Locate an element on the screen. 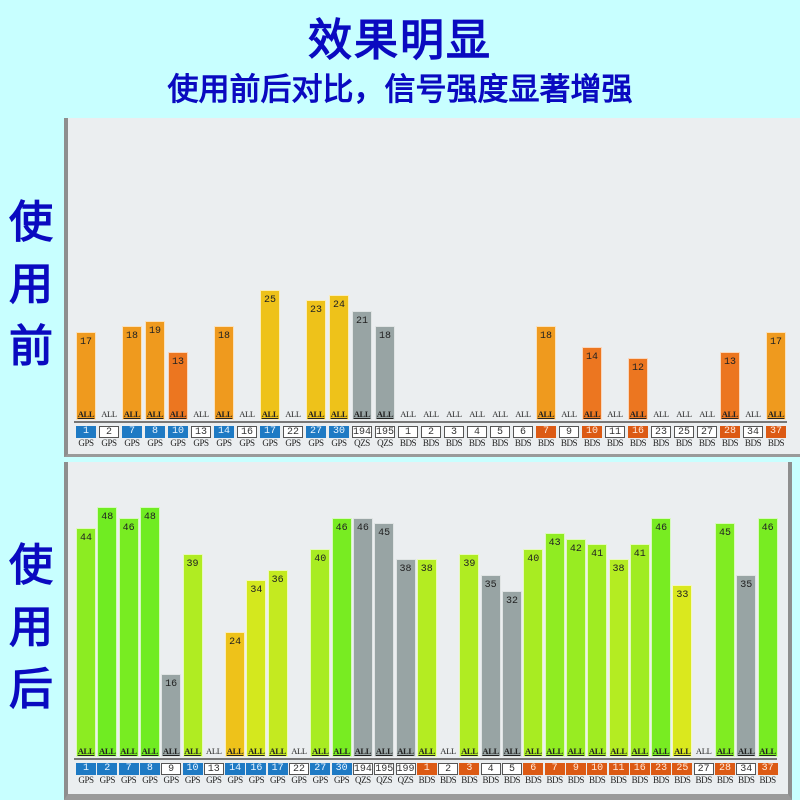 This screenshot has height=800, width=800. satellite-column: ALL 9 BDS is located at coordinates (569, 286).